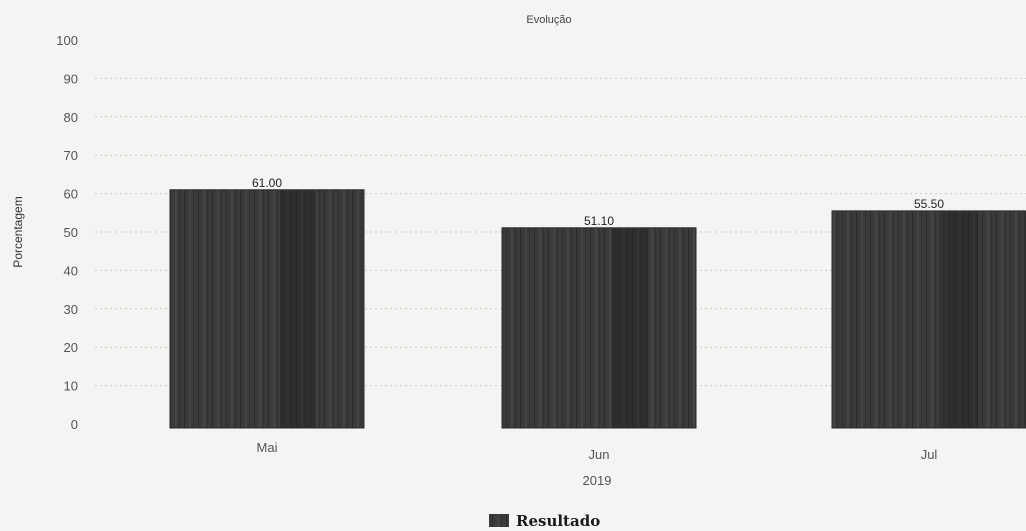 This screenshot has width=1026, height=531. Describe the element at coordinates (599, 328) in the screenshot. I see `bar-jun` at that location.